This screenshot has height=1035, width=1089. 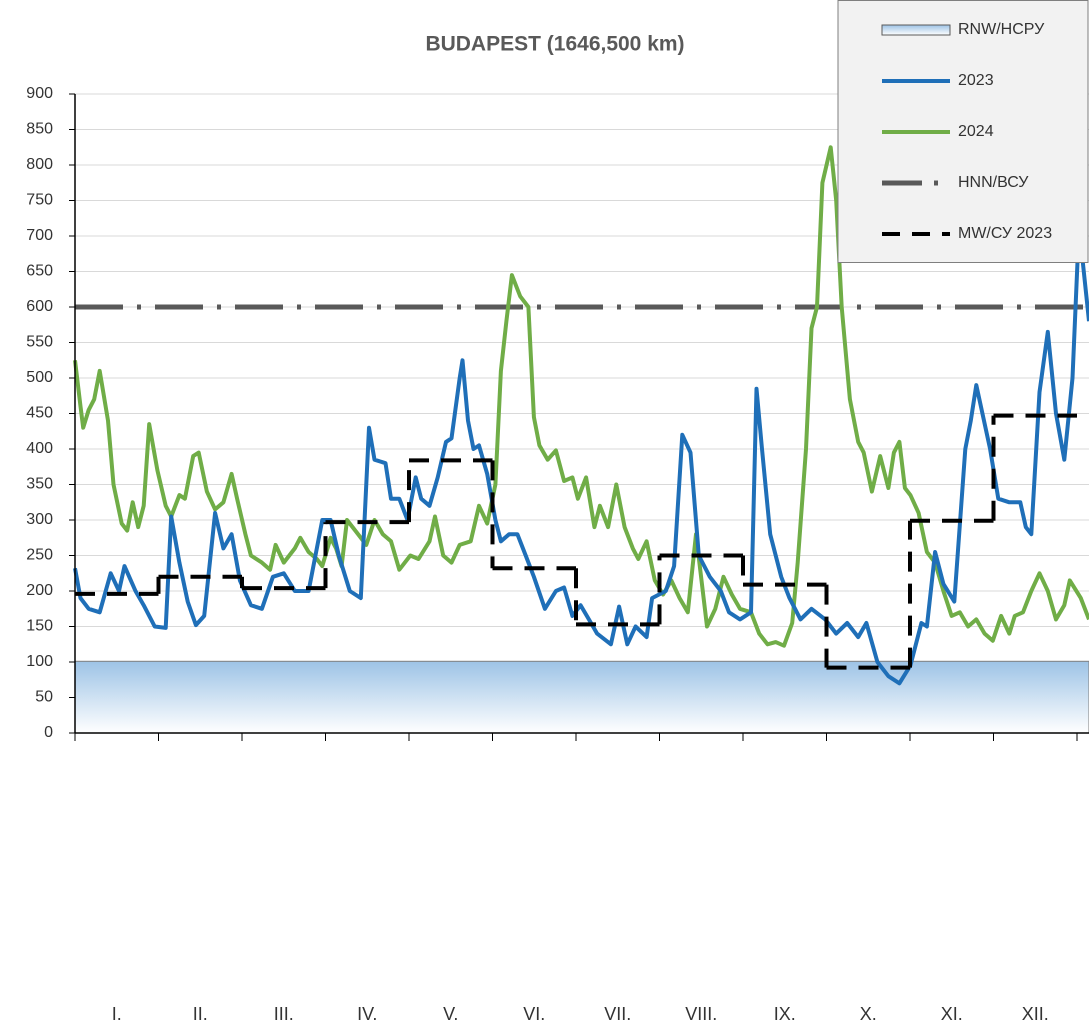 I want to click on legend: RNW/НСРУ 2023 2024 HNN/ВСУ MW/СУ 2023, so click(x=963, y=131).